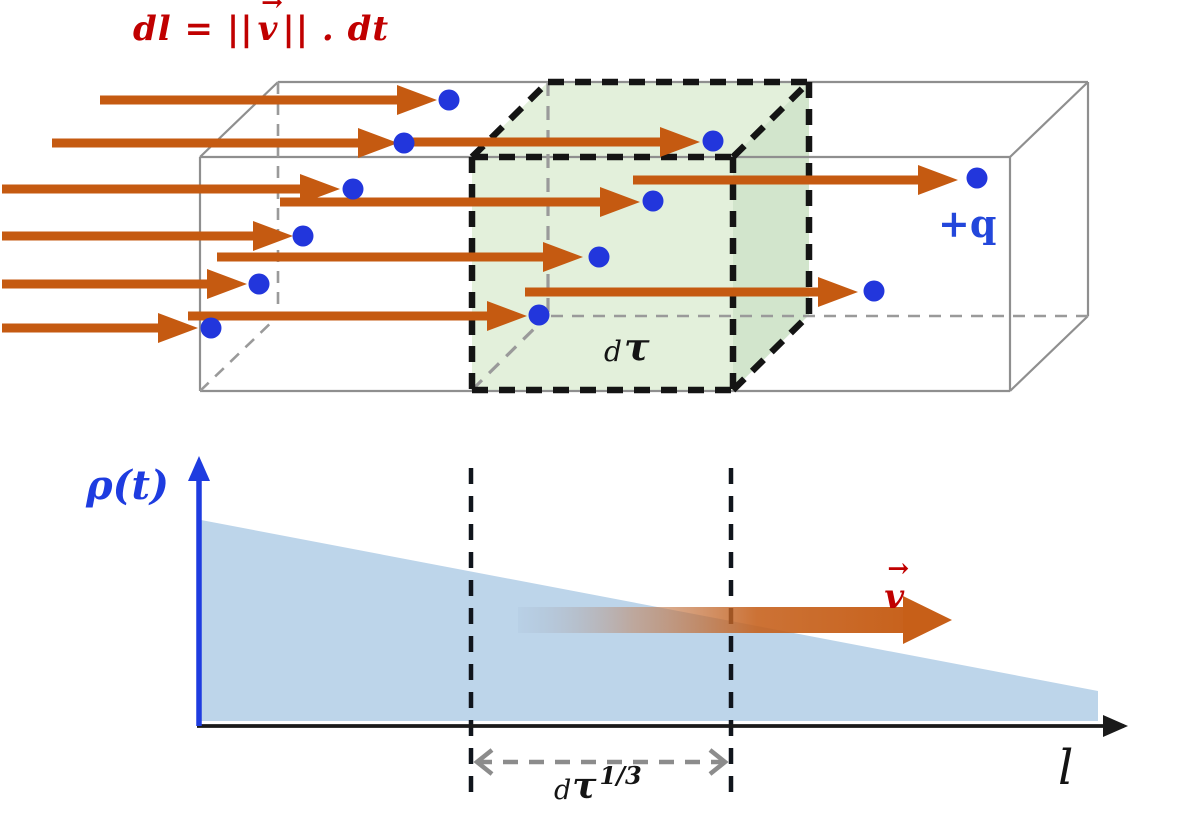 The width and height of the screenshot is (1194, 834). Describe the element at coordinates (967, 223) in the screenshot. I see `charge-label: +q` at that location.